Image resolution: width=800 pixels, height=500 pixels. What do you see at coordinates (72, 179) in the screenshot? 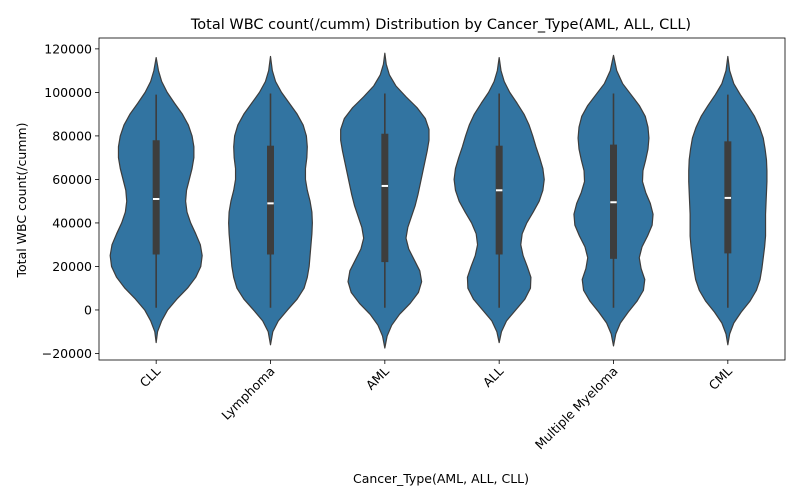
I see `y-tick-label: 60000` at bounding box center [72, 179].